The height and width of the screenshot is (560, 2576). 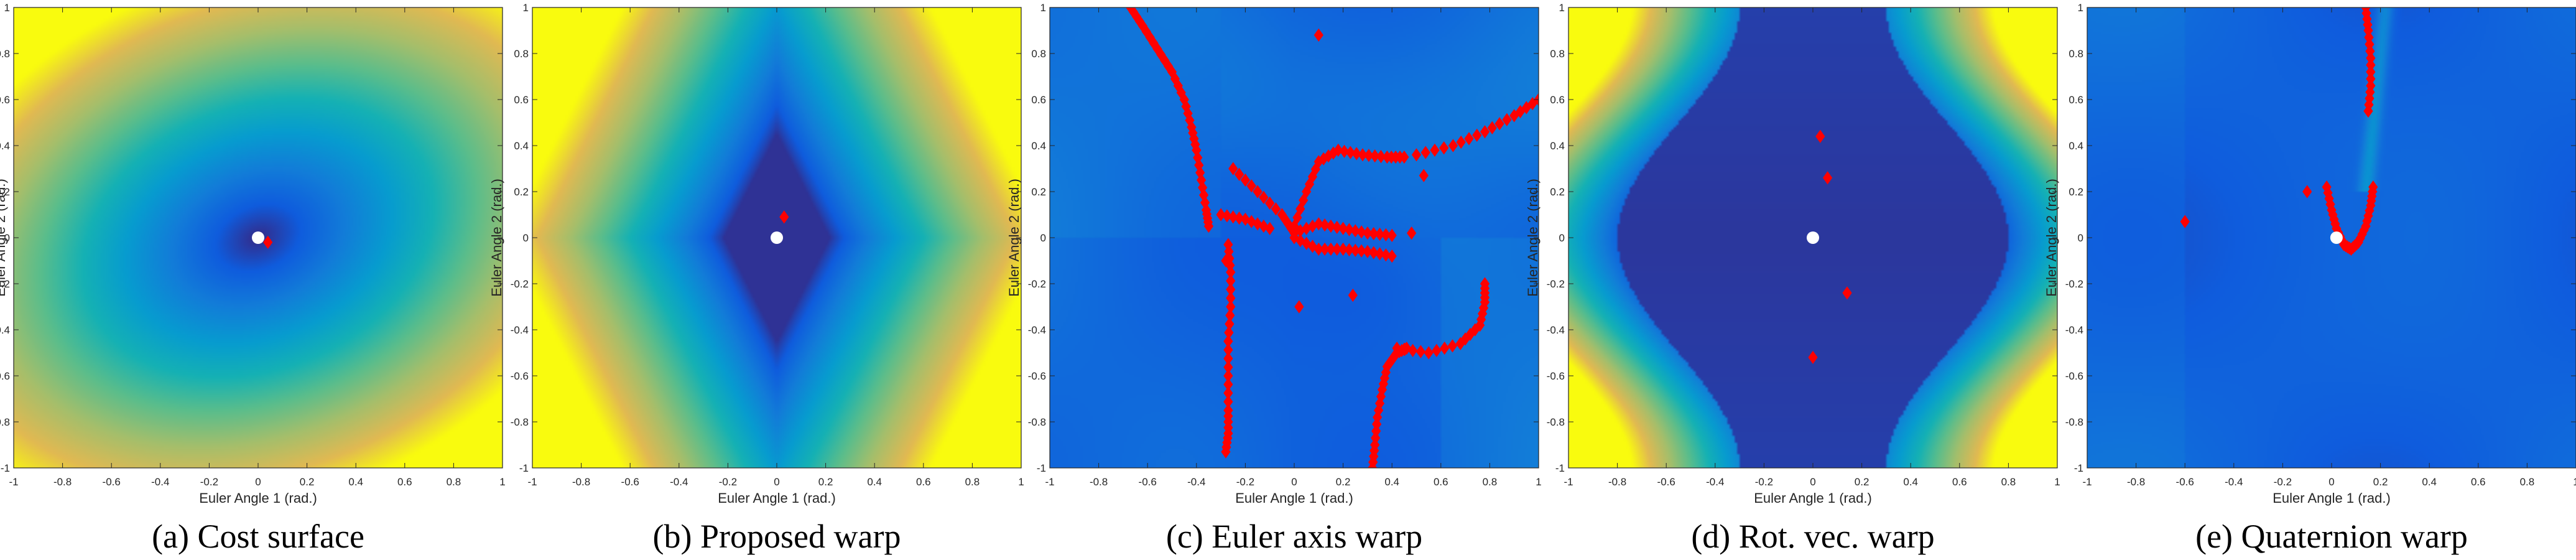 What do you see at coordinates (258, 238) in the screenshot?
I see `ground-truth-marker` at bounding box center [258, 238].